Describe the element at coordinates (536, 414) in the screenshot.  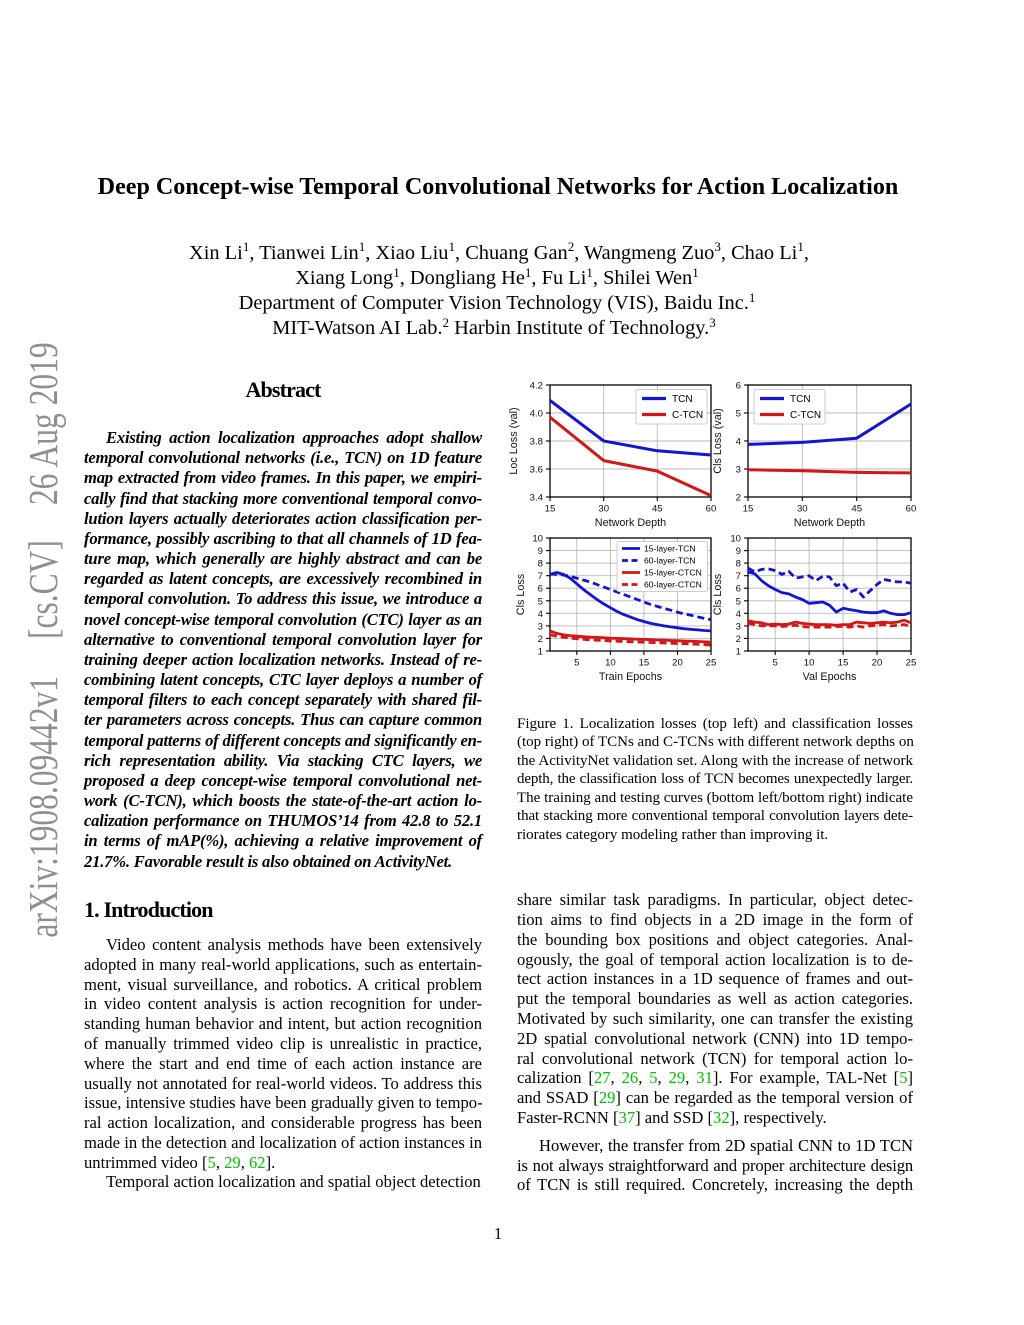
I see `svg-text: 4.0` at that location.